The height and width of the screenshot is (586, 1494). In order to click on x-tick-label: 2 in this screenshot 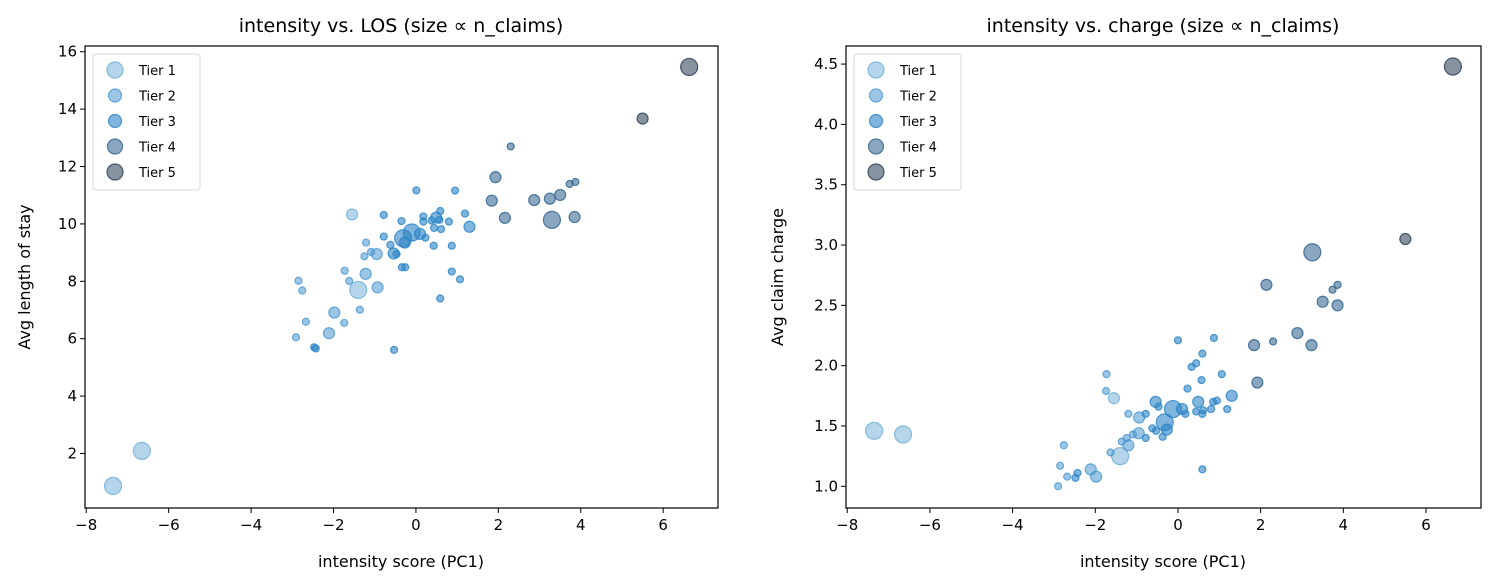, I will do `click(499, 525)`.